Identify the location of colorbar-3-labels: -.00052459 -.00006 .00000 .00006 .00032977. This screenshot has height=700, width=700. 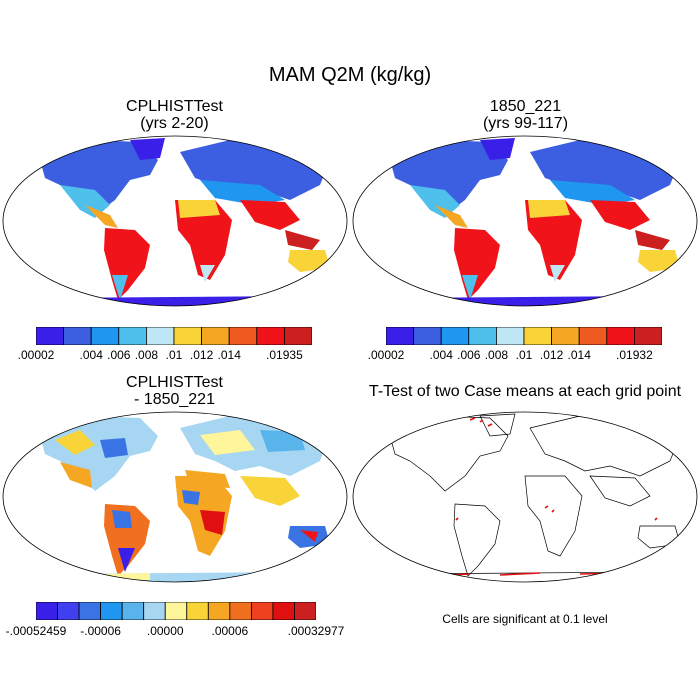
(175, 632).